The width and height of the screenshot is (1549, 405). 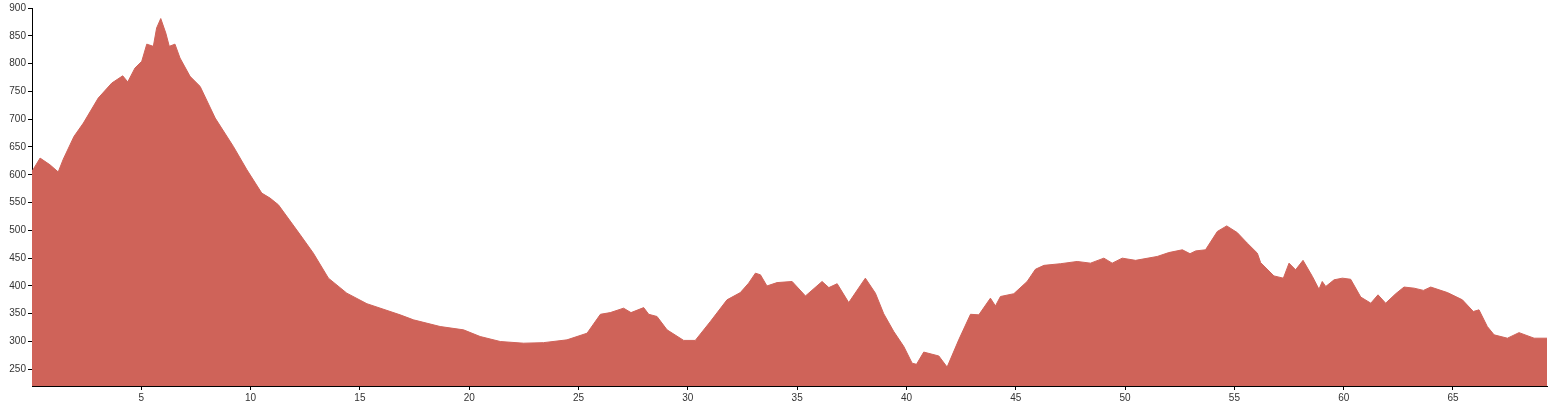 I want to click on x-tick-label: 35, so click(x=797, y=397).